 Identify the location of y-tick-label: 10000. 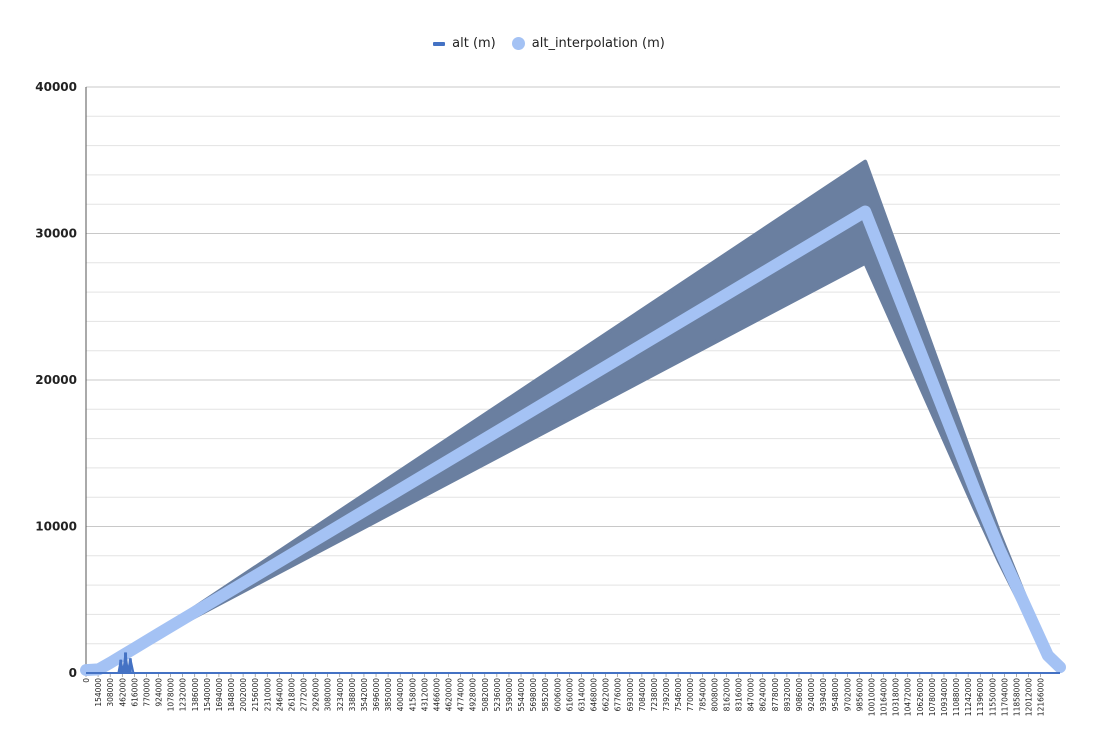
(56, 527).